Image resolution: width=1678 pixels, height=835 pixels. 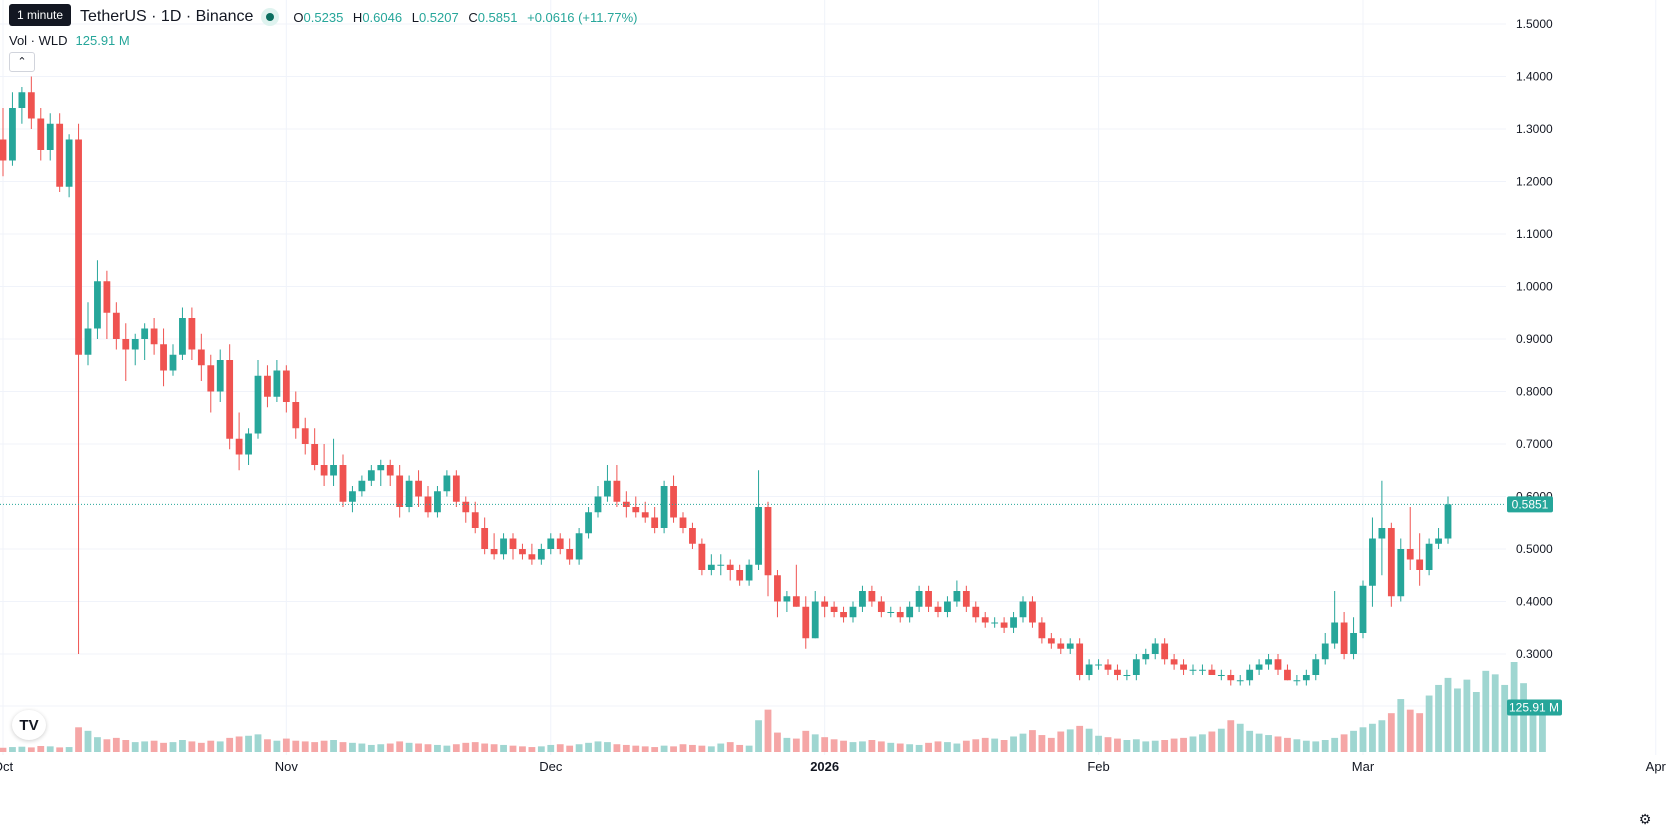 I want to click on close-value: 0.5851, so click(x=497, y=17).